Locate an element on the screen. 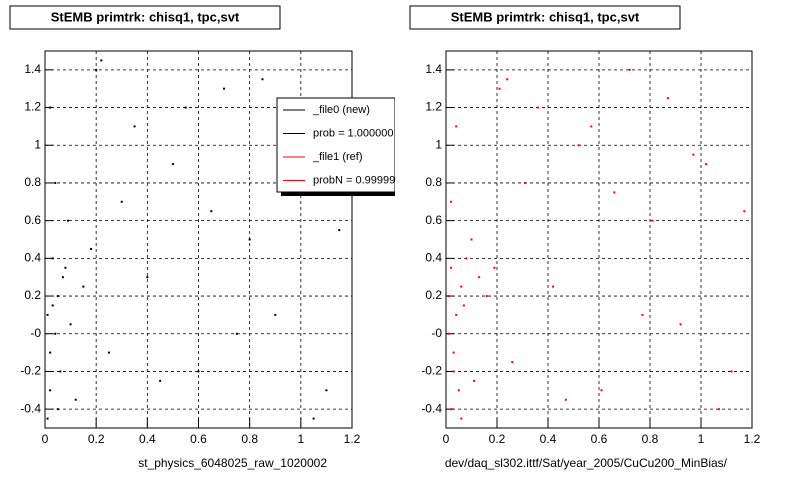 The image size is (800, 480). chart-title: StEMB primtrk: chisq1, tpc,svt is located at coordinates (545, 16).